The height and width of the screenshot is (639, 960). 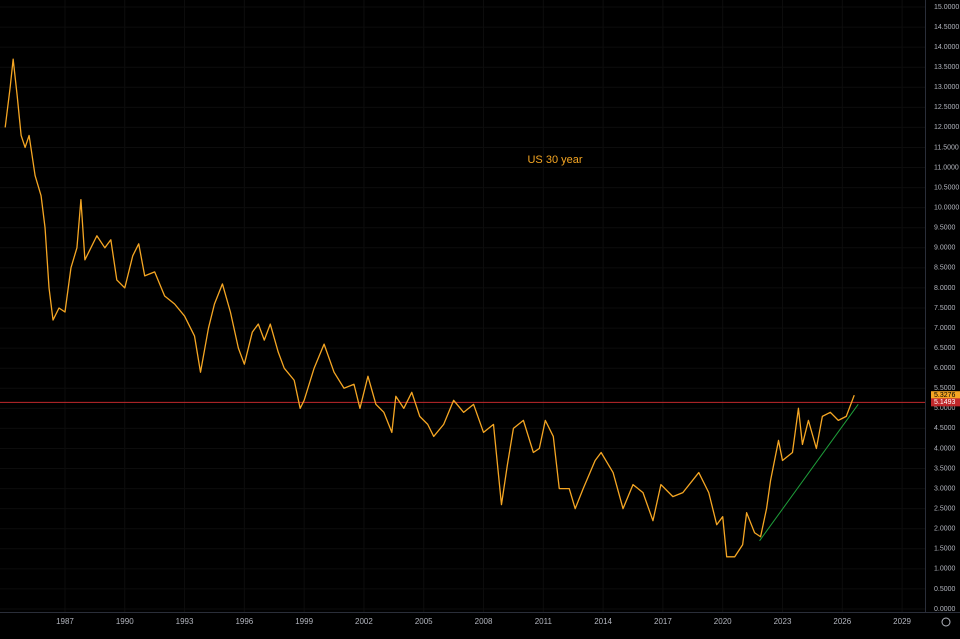 What do you see at coordinates (946, 208) in the screenshot?
I see `y-tick-label: 10.0000` at bounding box center [946, 208].